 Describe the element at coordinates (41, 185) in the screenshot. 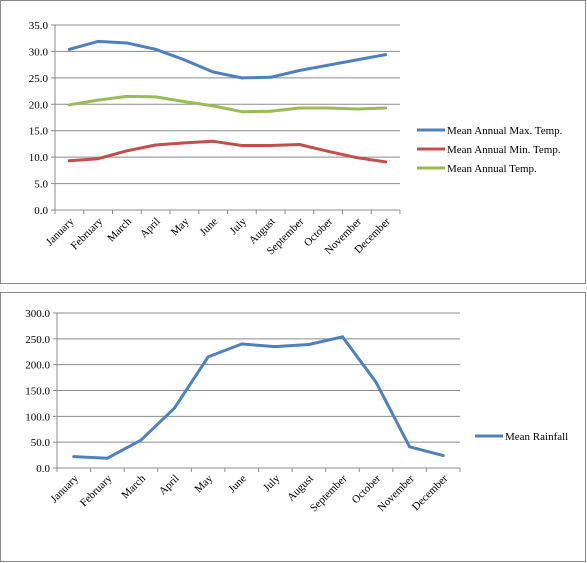

I see `y-tick-label: 5.0` at that location.